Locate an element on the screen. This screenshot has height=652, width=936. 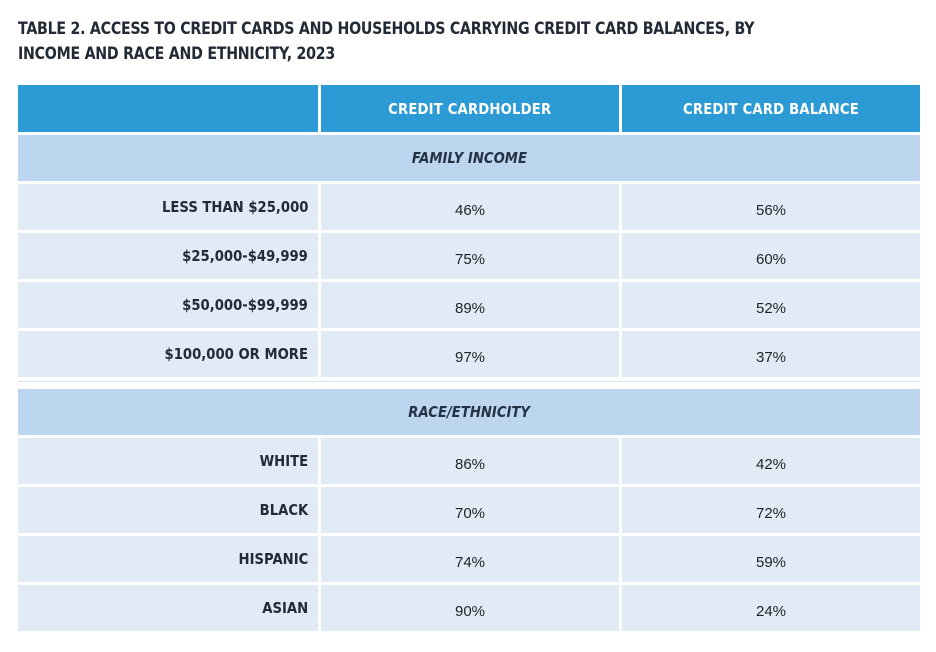
row-label: BLACK is located at coordinates (283, 510).